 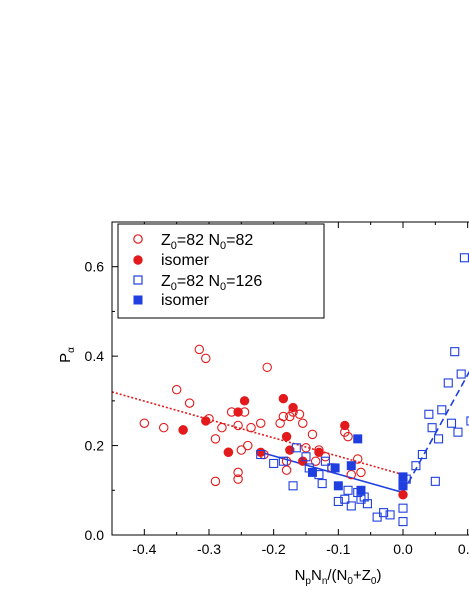 I want to click on y-axis-title-main: P, so click(x=65, y=358).